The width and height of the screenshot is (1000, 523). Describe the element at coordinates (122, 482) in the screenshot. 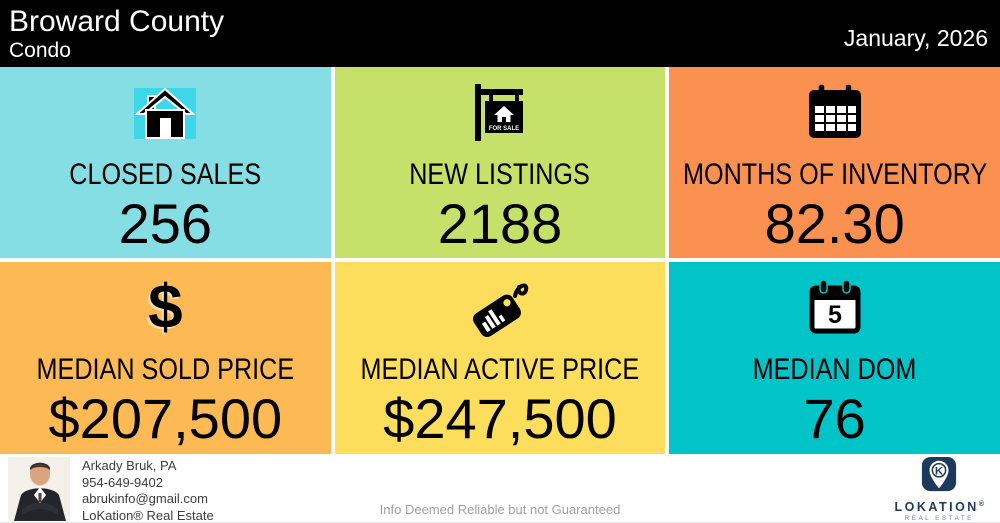

I see `agent-phone: 954-649-9402` at that location.